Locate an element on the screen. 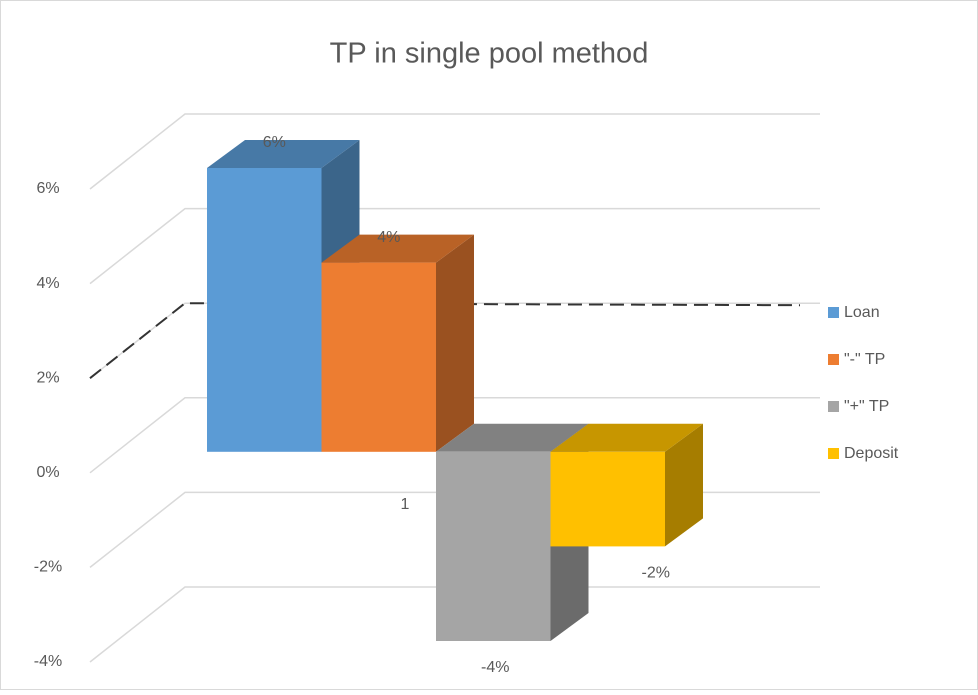 The width and height of the screenshot is (978, 695). y-tick-label: 6% is located at coordinates (47, 188).